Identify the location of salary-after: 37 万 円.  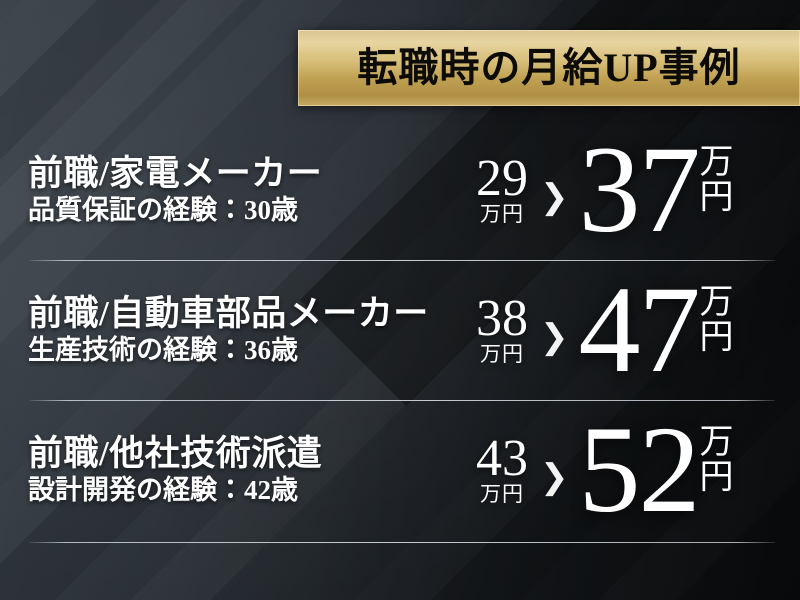
(656, 189).